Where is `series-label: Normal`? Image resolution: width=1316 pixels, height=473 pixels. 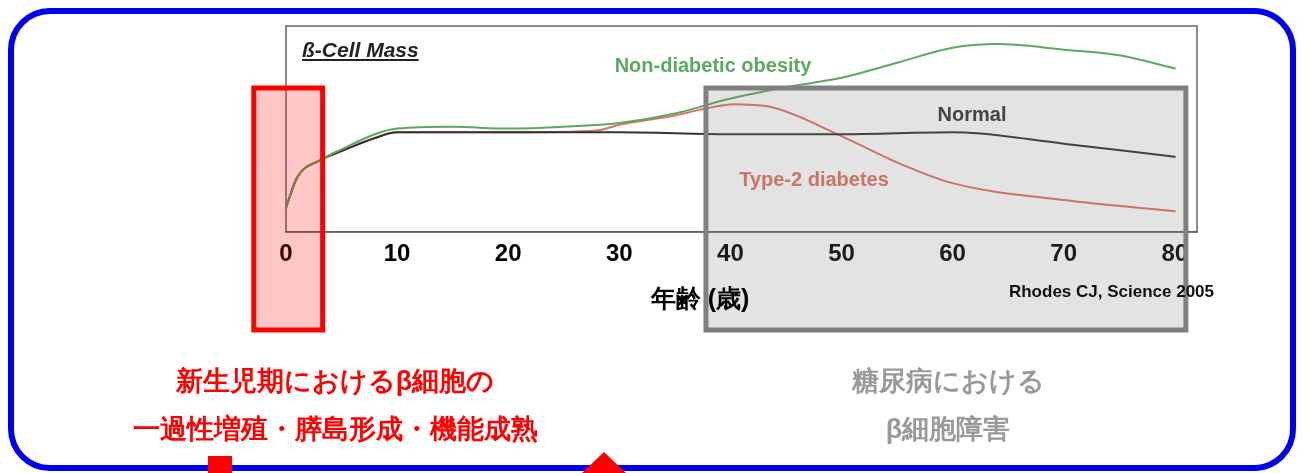 series-label: Normal is located at coordinates (972, 113).